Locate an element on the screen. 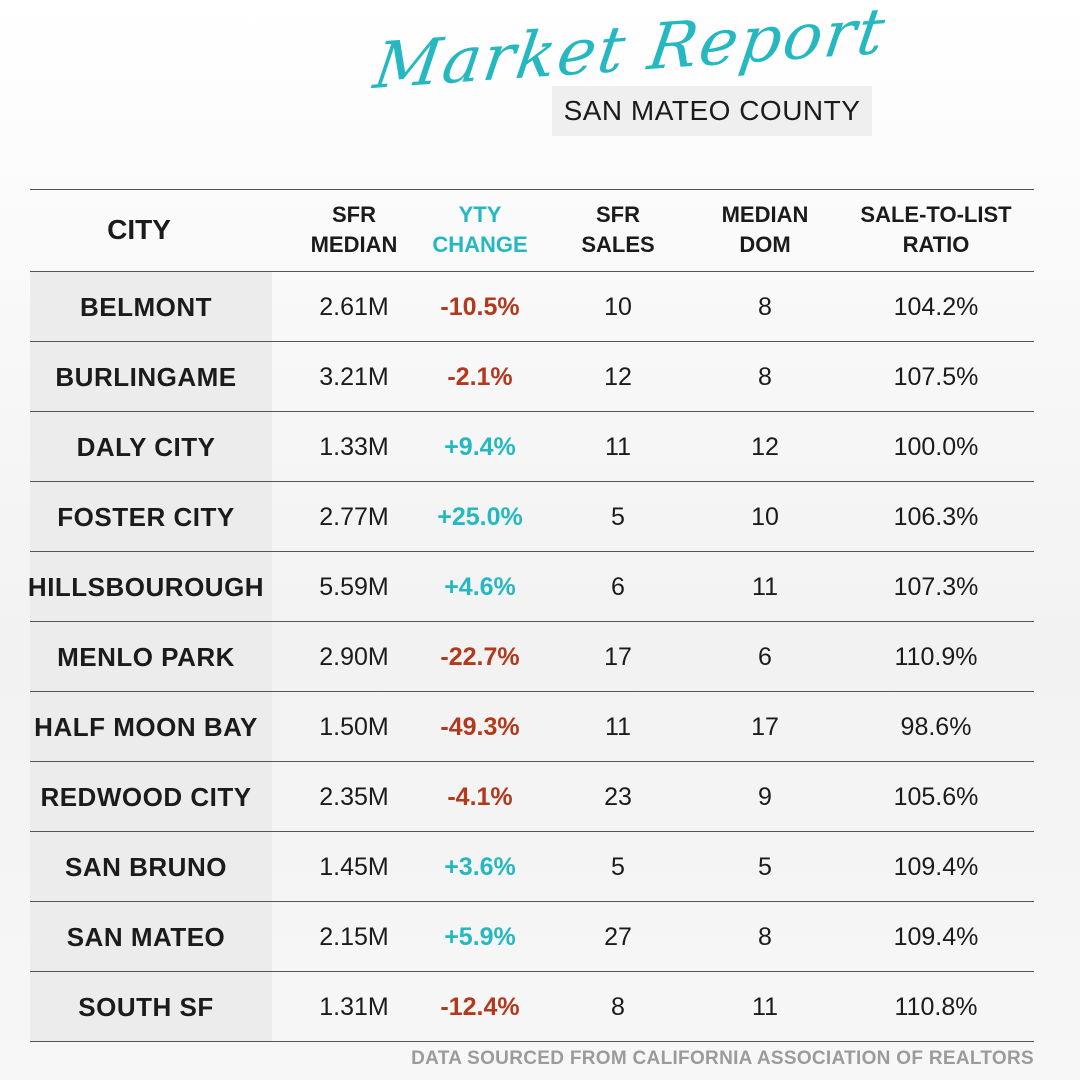 The image size is (1080, 1080). table-row: MENLO PARK 2.90M -22.7% 17 6 110.9% is located at coordinates (532, 657).